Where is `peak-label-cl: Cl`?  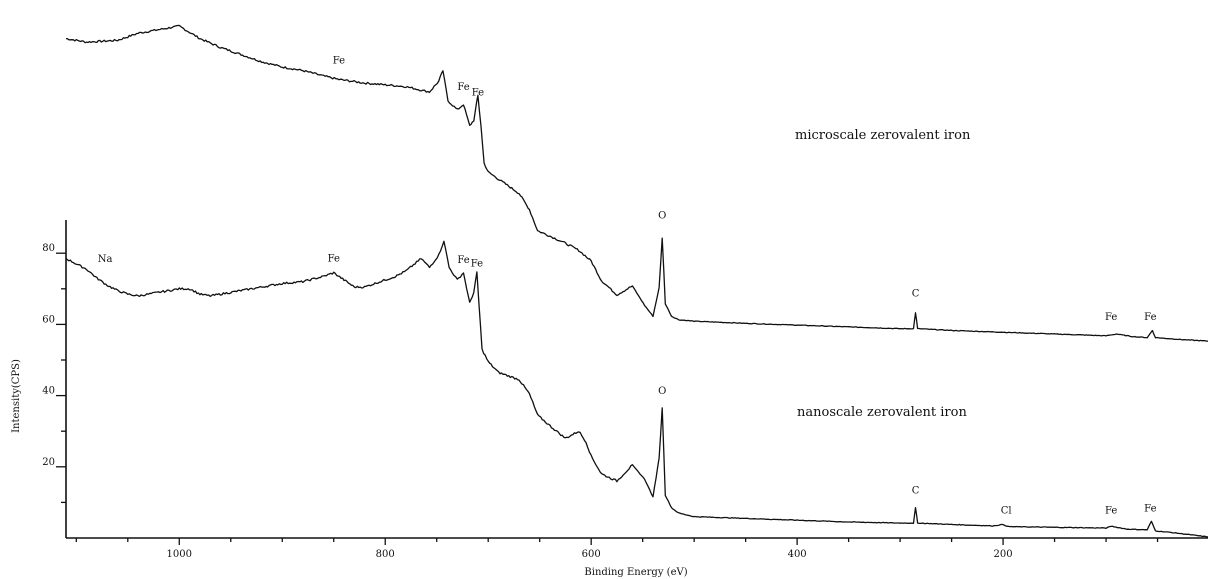
peak-label-cl: Cl is located at coordinates (1006, 510).